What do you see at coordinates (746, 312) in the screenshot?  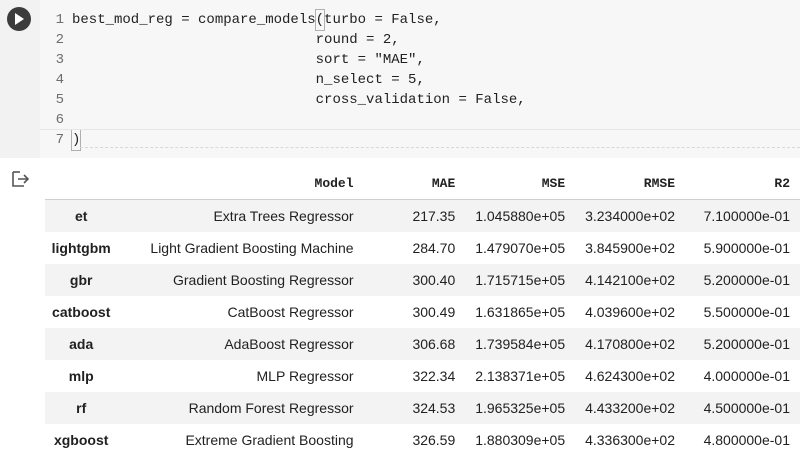 I see `cell-r2: 5.500000e-01` at bounding box center [746, 312].